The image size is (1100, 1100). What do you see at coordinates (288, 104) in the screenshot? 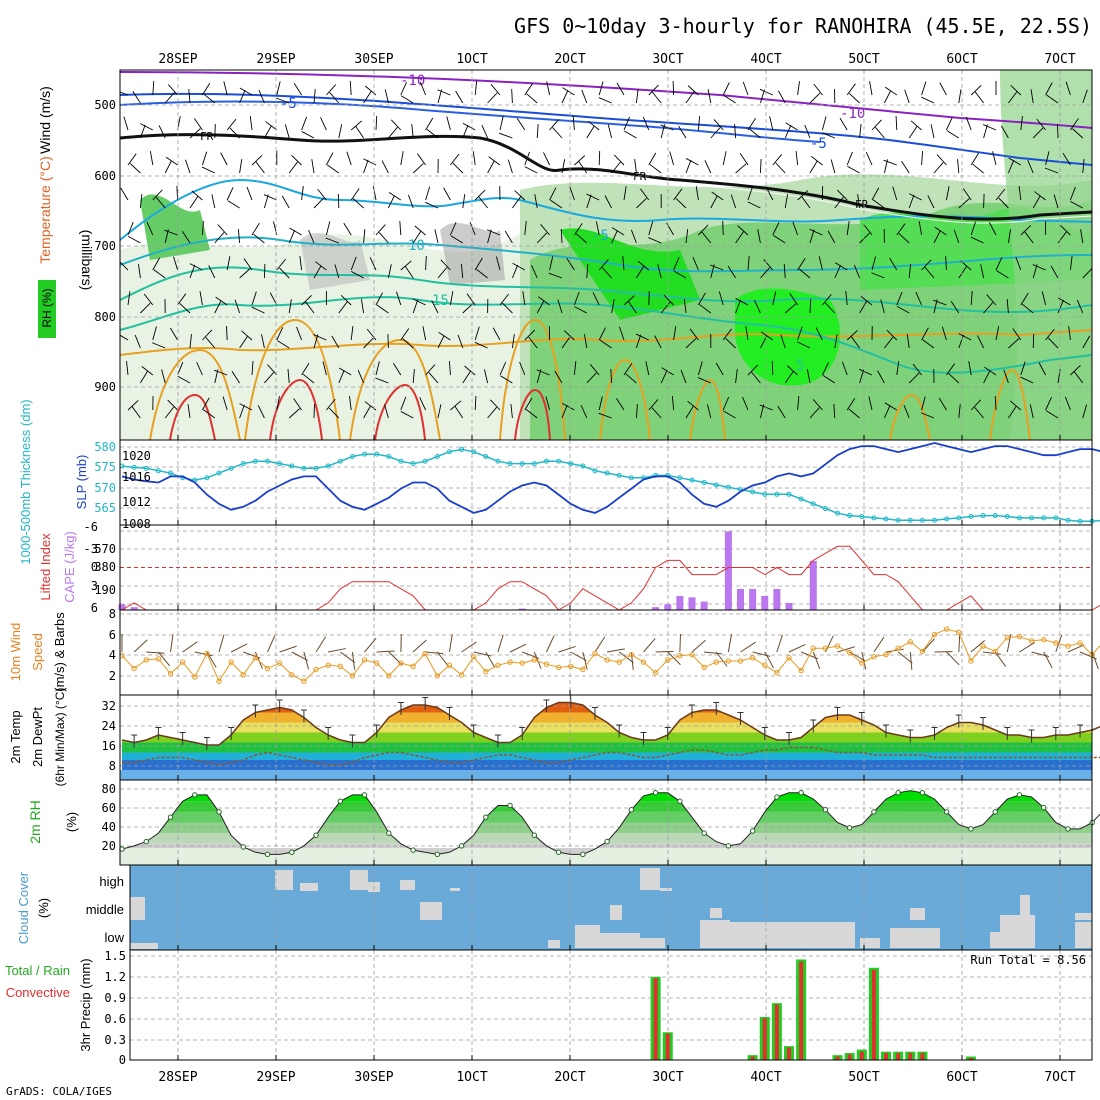
I see `contour-label: -5` at bounding box center [288, 104].